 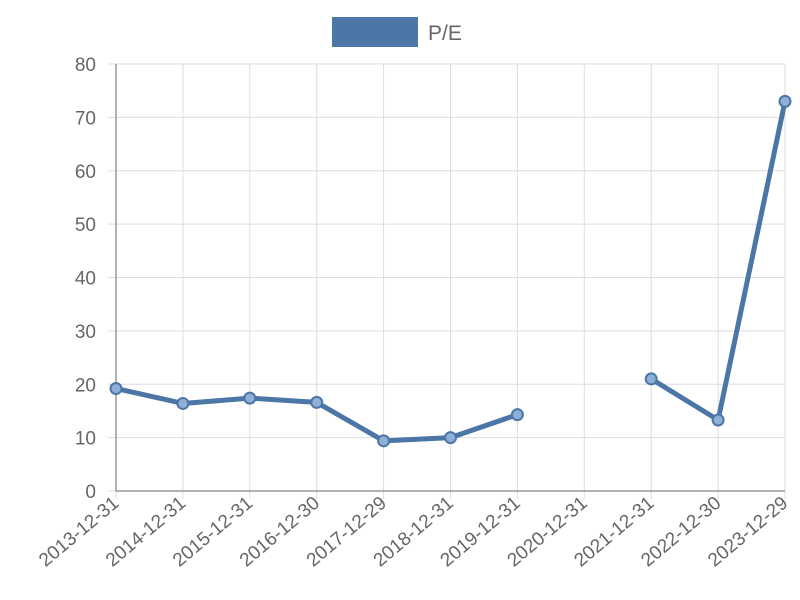 What do you see at coordinates (445, 33) in the screenshot?
I see `legend-label: P/E` at bounding box center [445, 33].